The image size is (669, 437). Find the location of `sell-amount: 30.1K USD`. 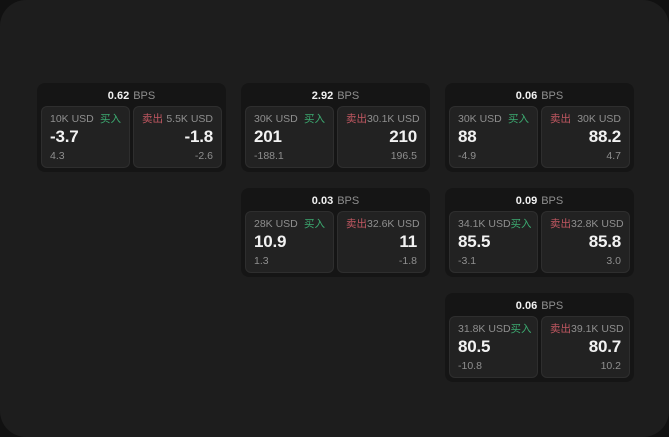

sell-amount: 30.1K USD is located at coordinates (393, 119).